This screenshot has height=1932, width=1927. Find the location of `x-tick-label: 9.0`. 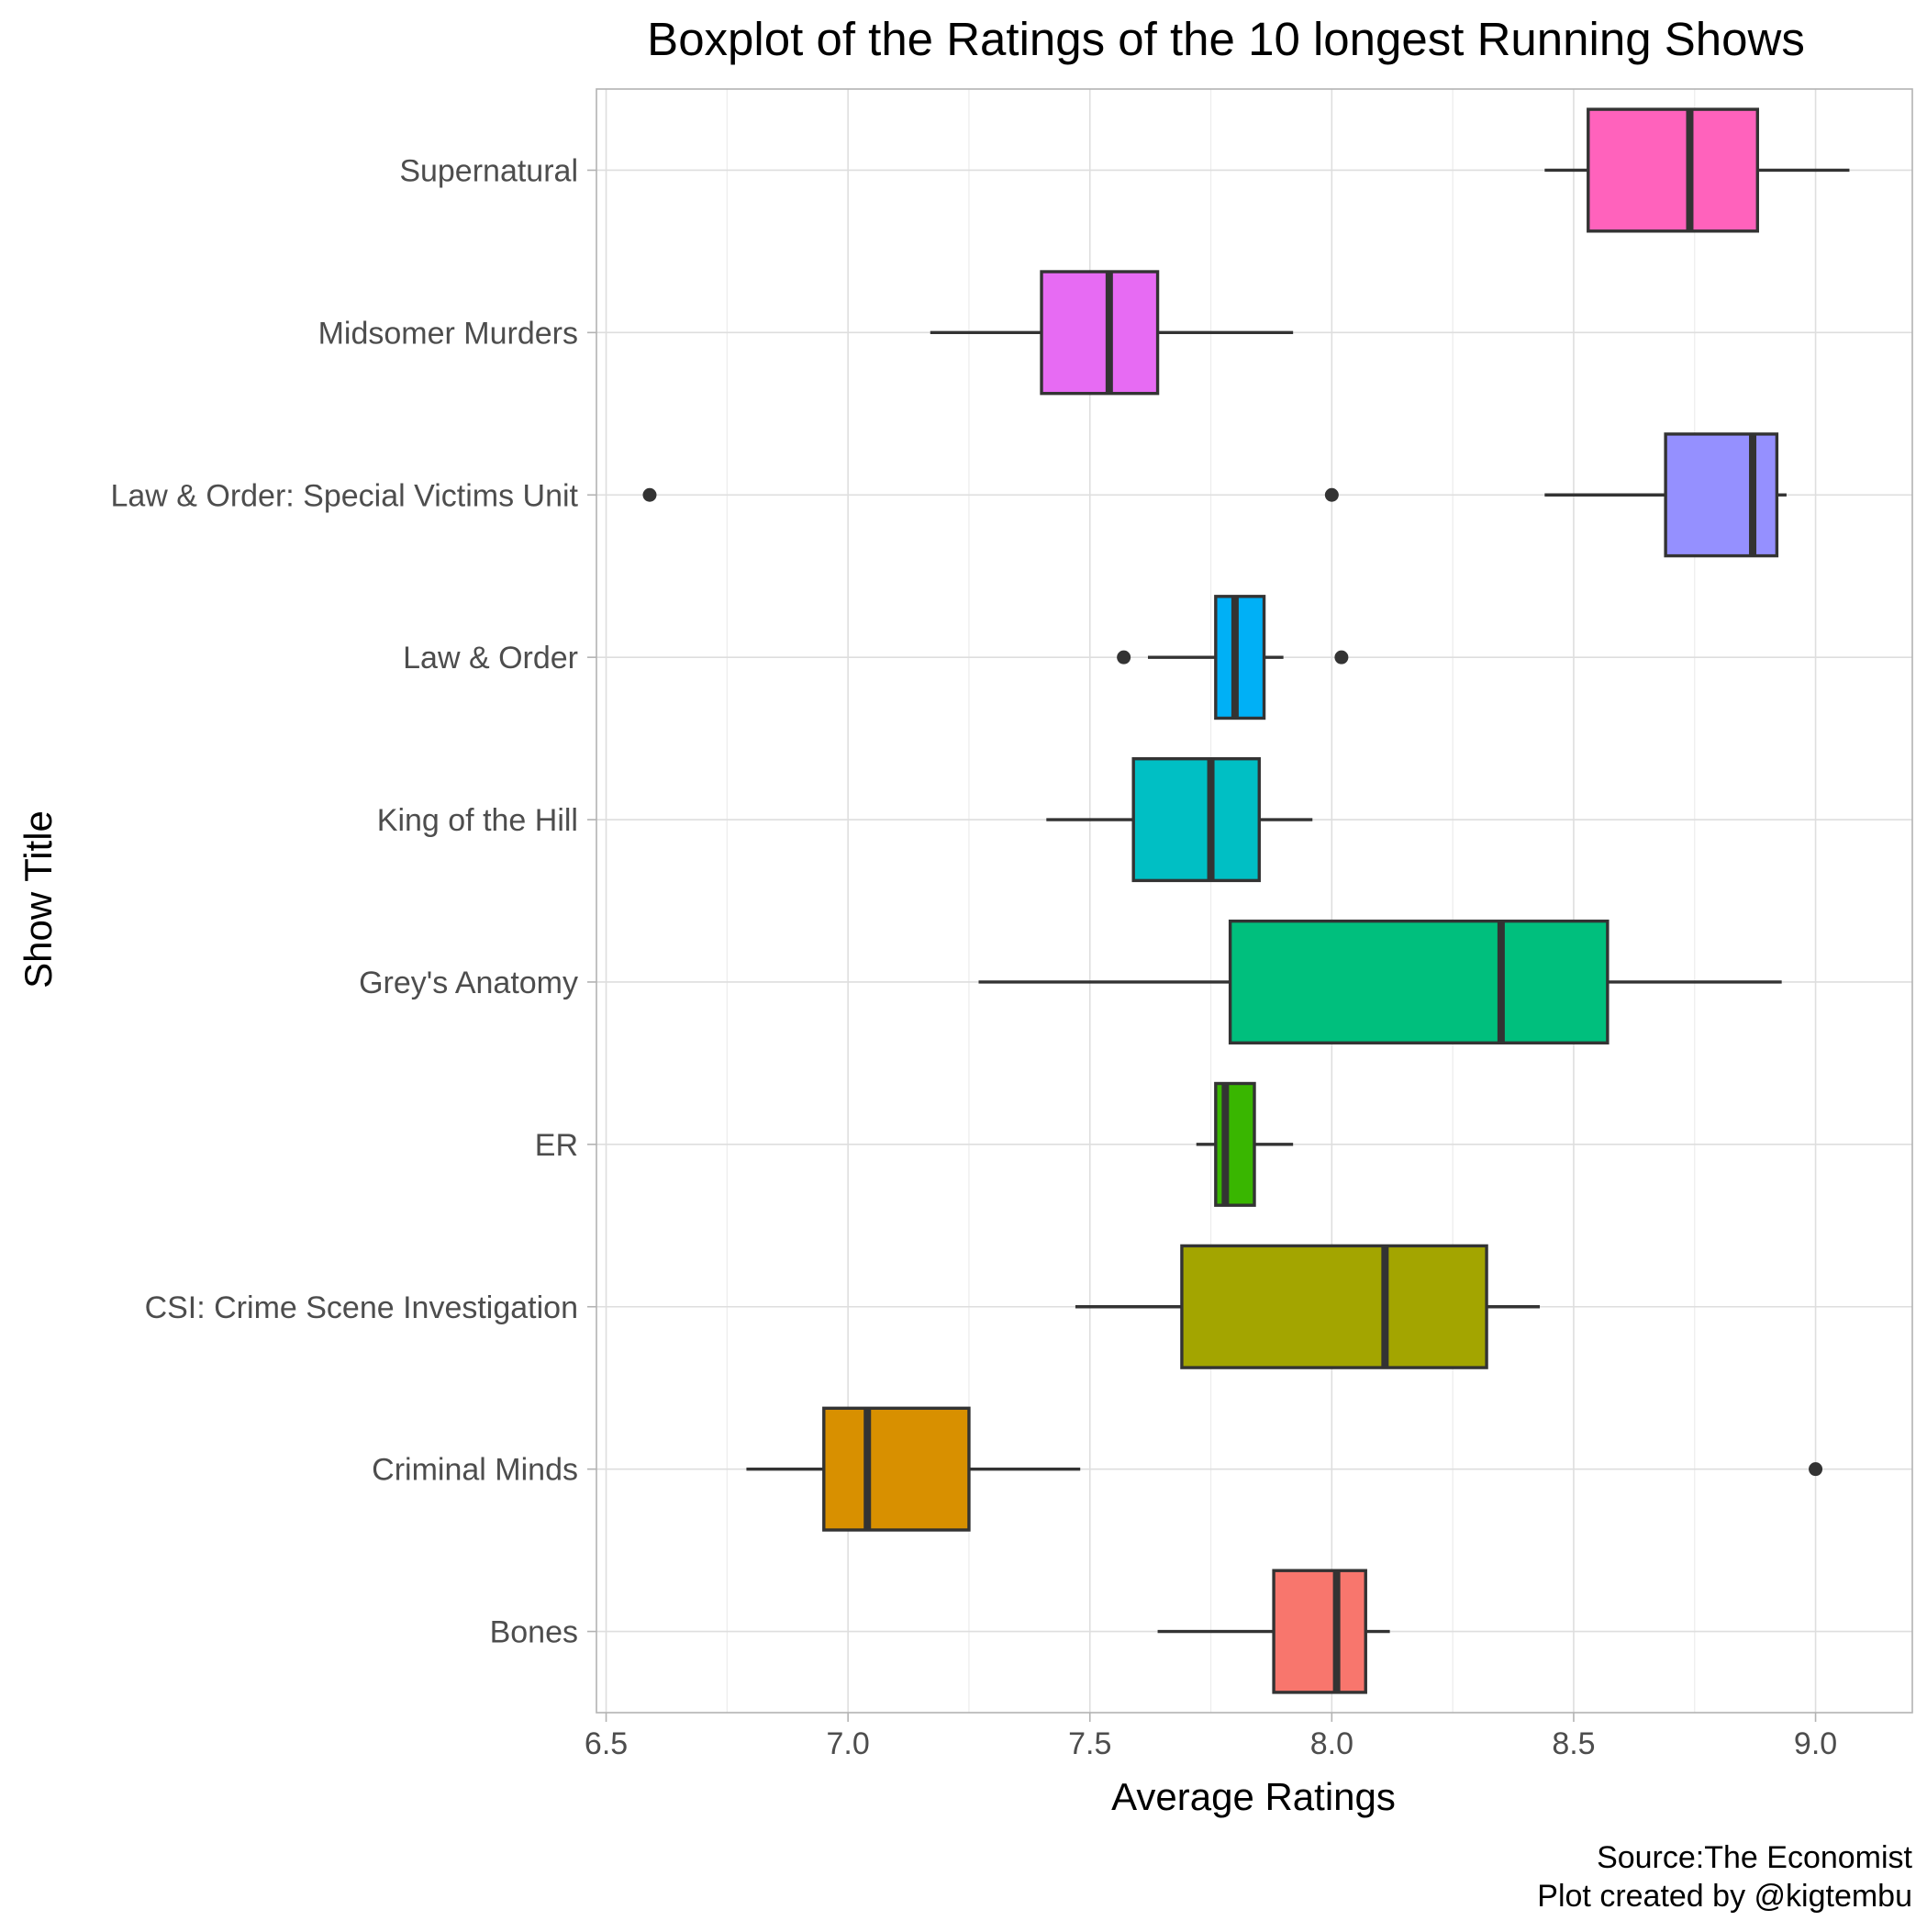

x-tick-label: 9.0 is located at coordinates (1815, 1743).